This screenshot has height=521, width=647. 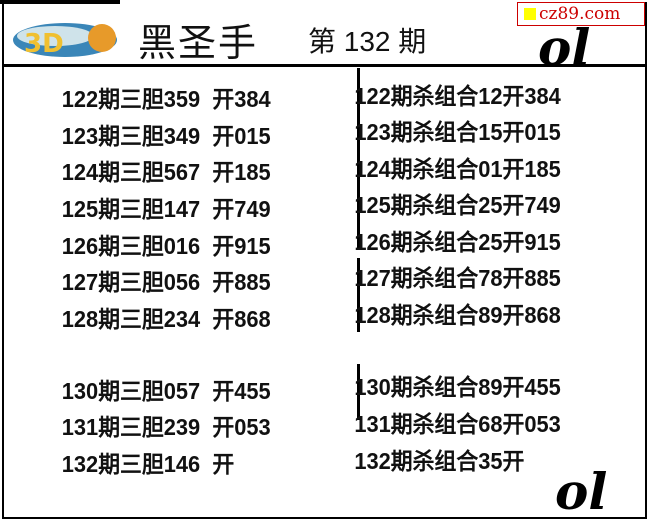 What do you see at coordinates (457, 205) in the screenshot?
I see `list-item: 125期杀组合25开749` at bounding box center [457, 205].